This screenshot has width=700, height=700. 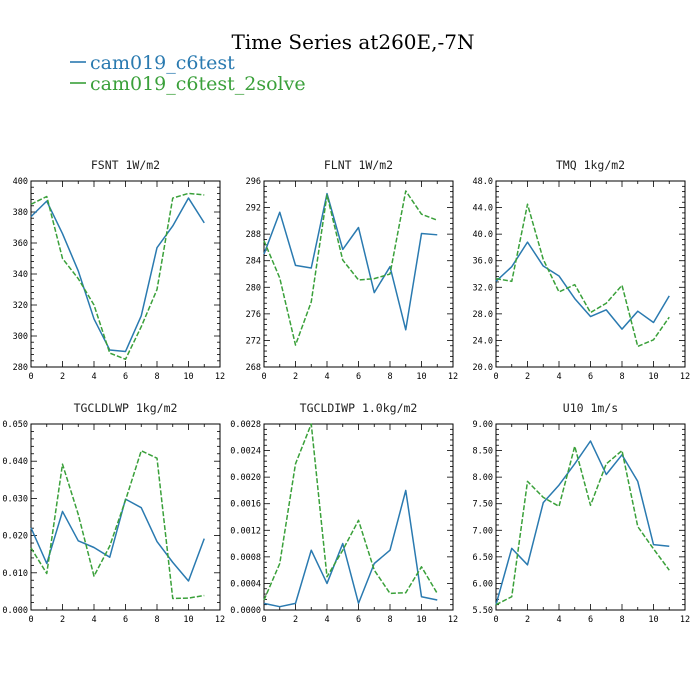 I want to click on figure-title: Time Series at260E,-7N, so click(x=353, y=42).